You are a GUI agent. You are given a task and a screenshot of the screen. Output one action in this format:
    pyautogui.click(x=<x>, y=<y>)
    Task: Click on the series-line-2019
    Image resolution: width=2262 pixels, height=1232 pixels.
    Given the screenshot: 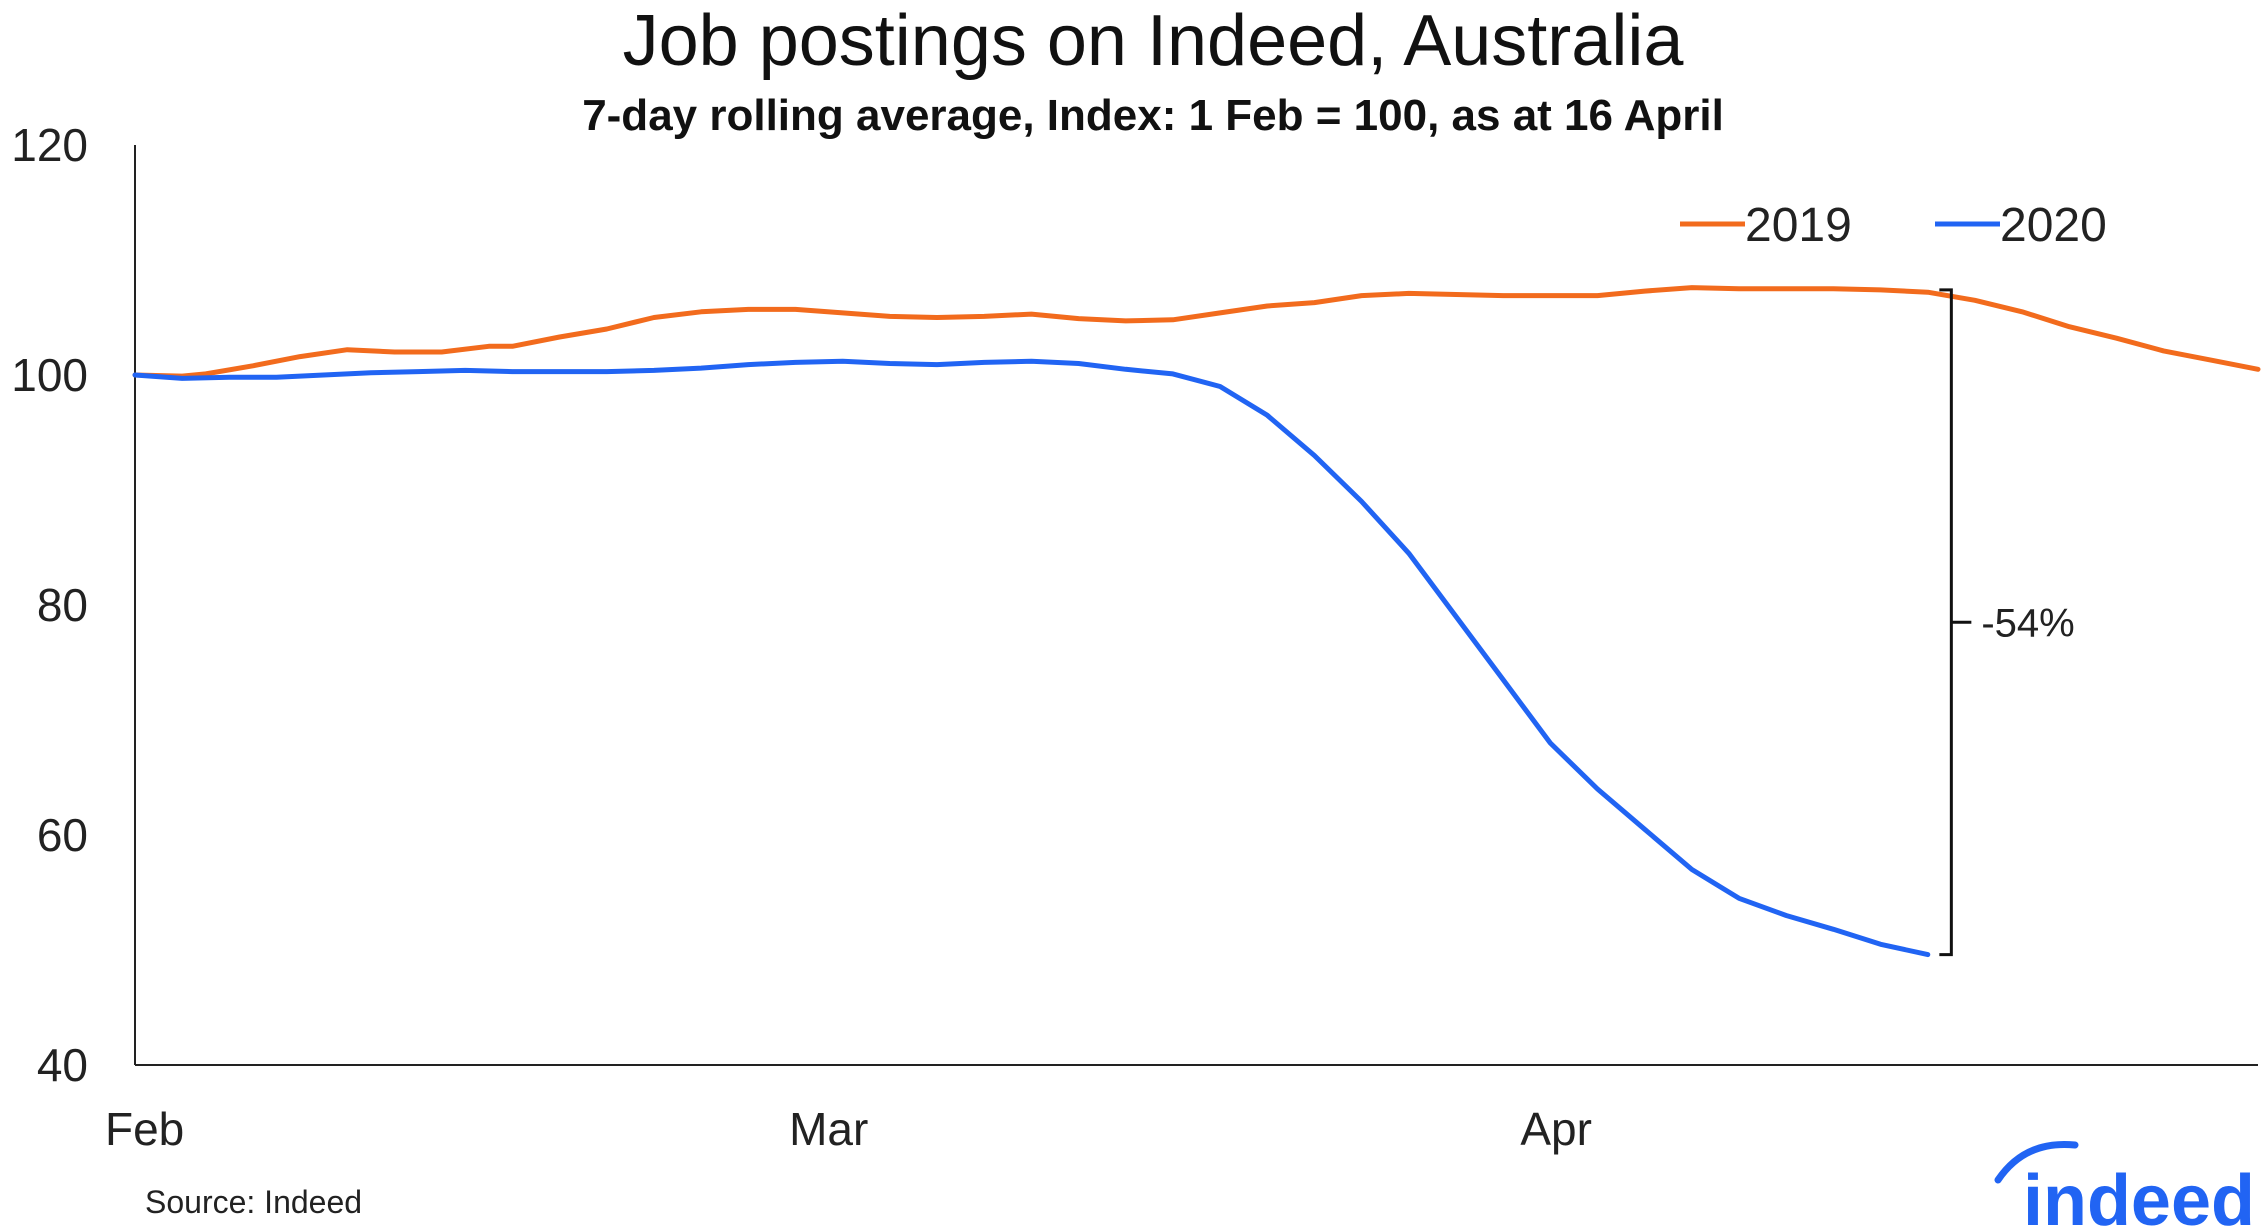 What is the action you would take?
    pyautogui.click(x=1196, y=332)
    